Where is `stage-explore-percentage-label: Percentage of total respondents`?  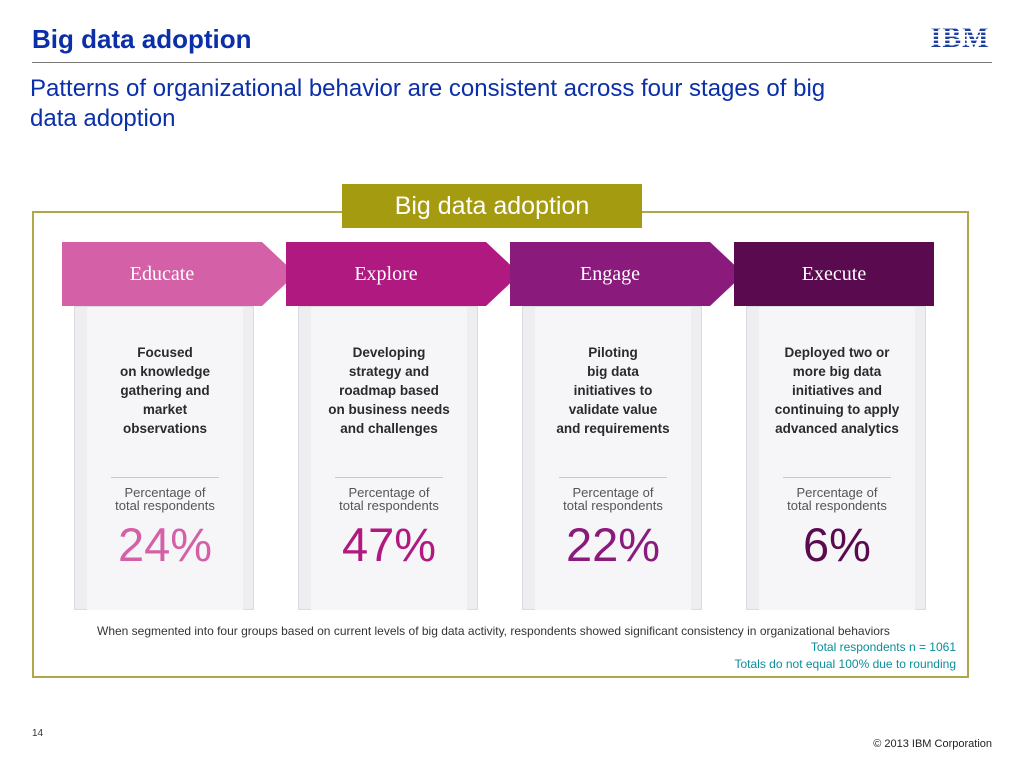 stage-explore-percentage-label: Percentage of total respondents is located at coordinates (389, 499).